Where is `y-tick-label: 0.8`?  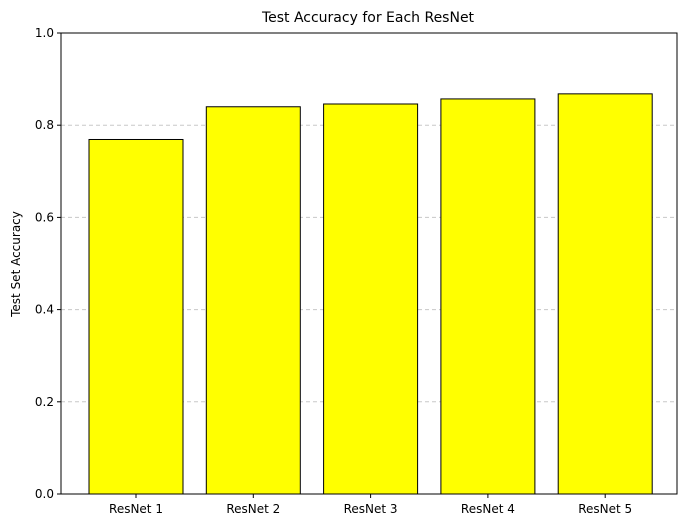 y-tick-label: 0.8 is located at coordinates (44, 125).